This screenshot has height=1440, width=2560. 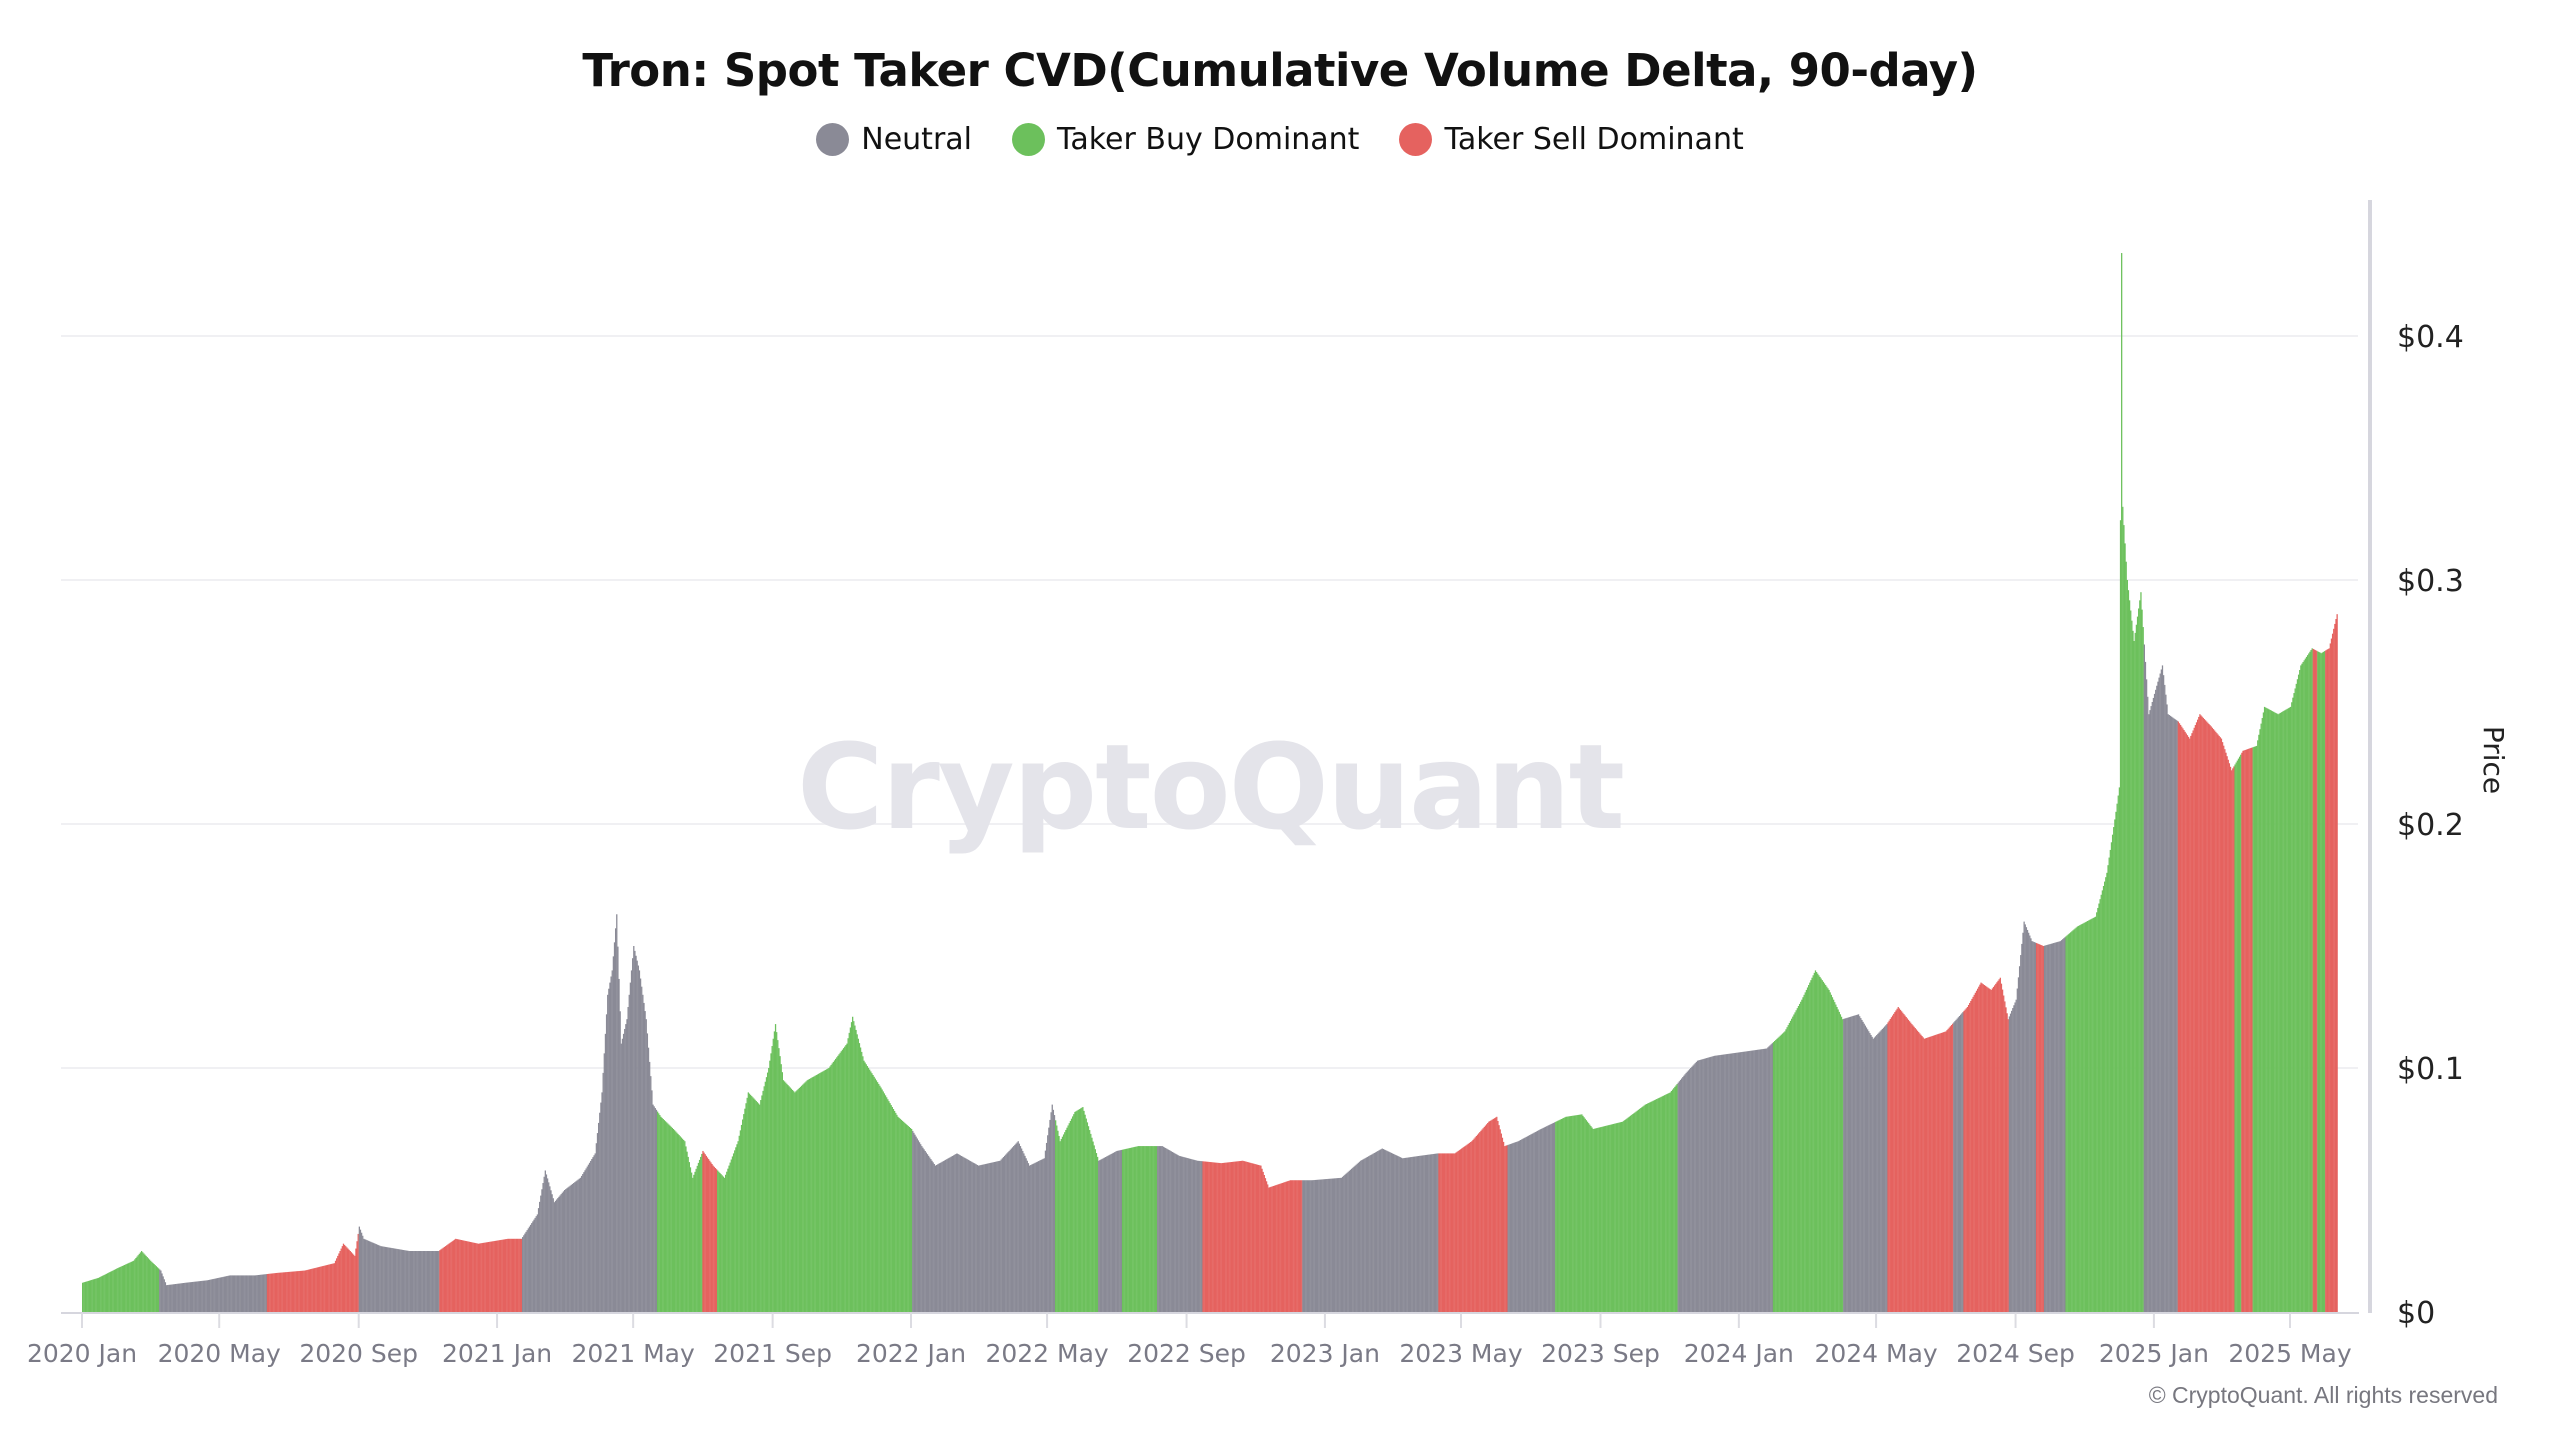 I want to click on y-tick-label: $0, so click(x=2416, y=1313).